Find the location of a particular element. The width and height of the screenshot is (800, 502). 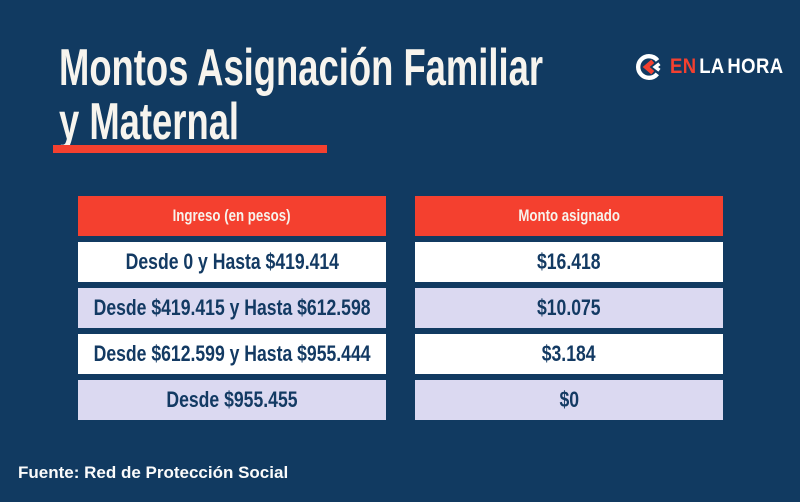

cell-text: Desde $419.415 y Hasta $612.598 is located at coordinates (232, 307).